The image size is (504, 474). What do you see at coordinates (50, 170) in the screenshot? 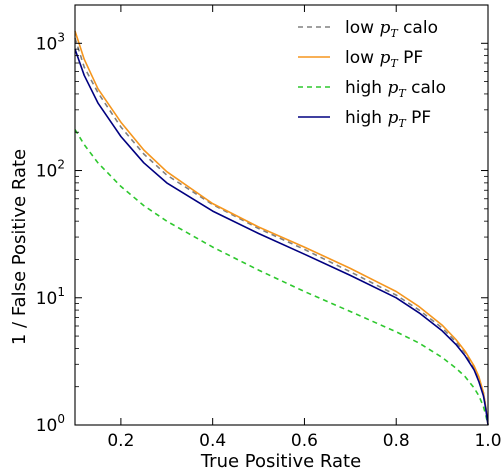
I see `y-tick-label: 10²` at bounding box center [50, 170].